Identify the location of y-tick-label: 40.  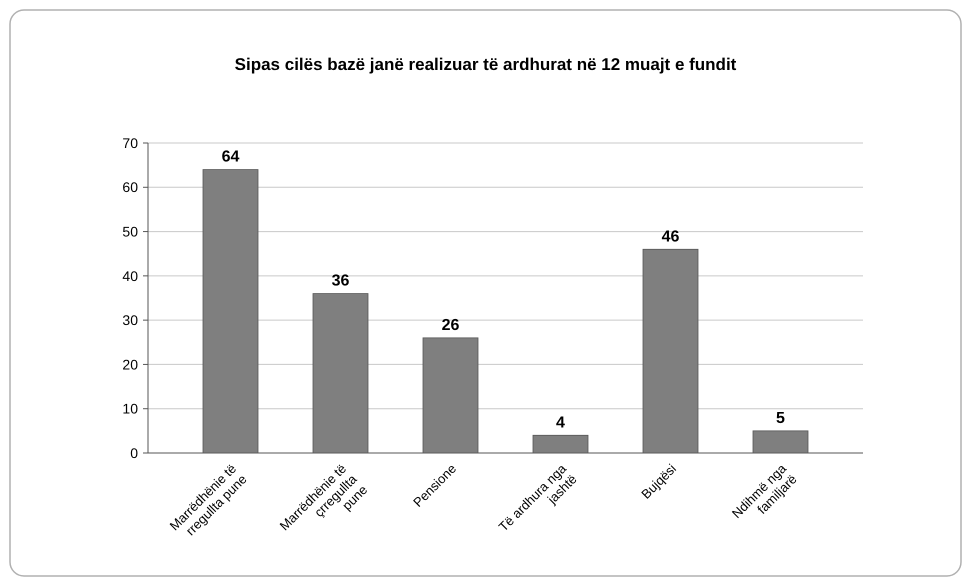
(130, 276).